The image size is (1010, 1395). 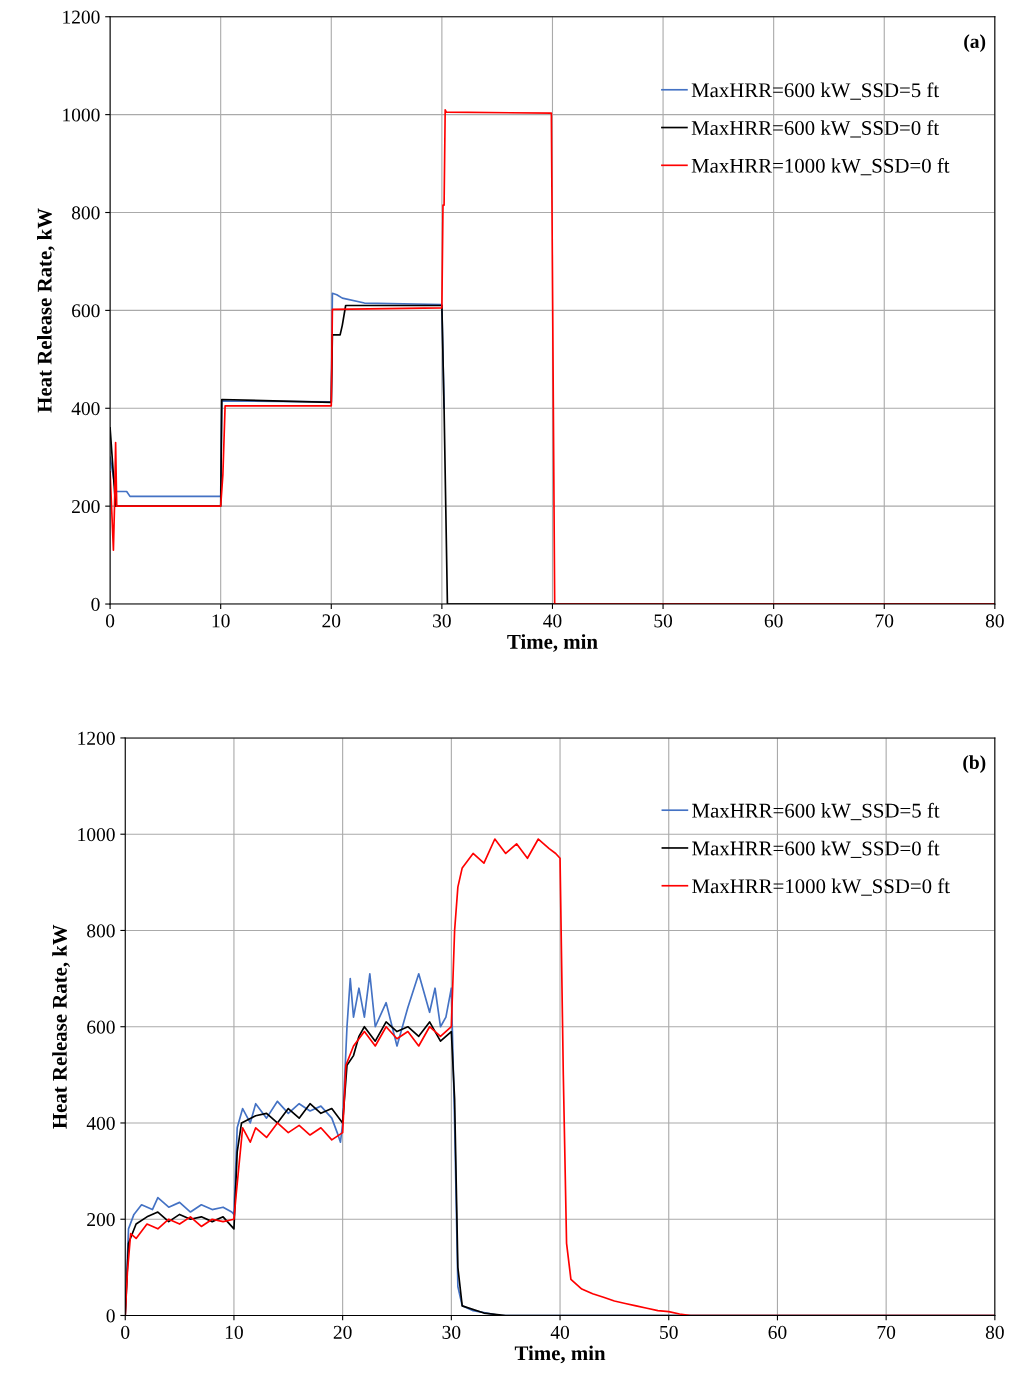 What do you see at coordinates (125, 1332) in the screenshot?
I see `x-tick-label: 0` at bounding box center [125, 1332].